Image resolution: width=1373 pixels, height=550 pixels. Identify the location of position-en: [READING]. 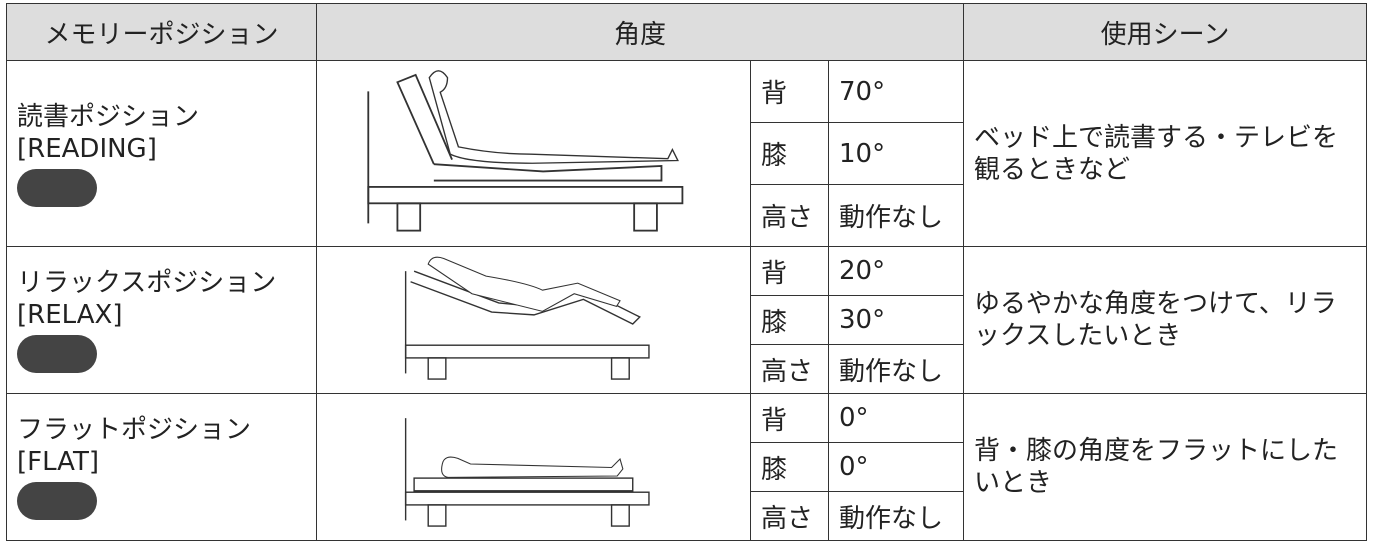
(87, 148).